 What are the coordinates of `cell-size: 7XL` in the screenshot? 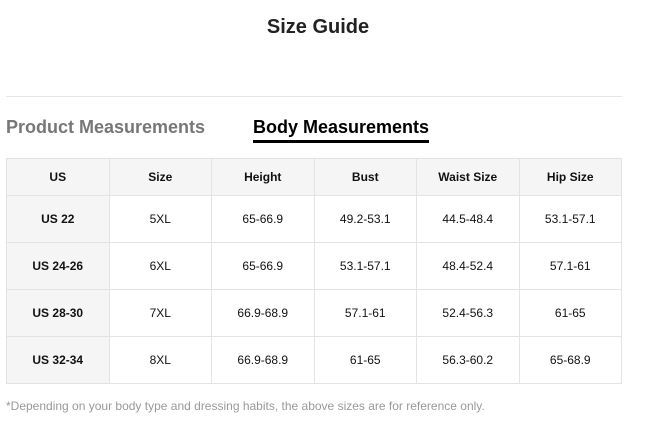 It's located at (160, 313).